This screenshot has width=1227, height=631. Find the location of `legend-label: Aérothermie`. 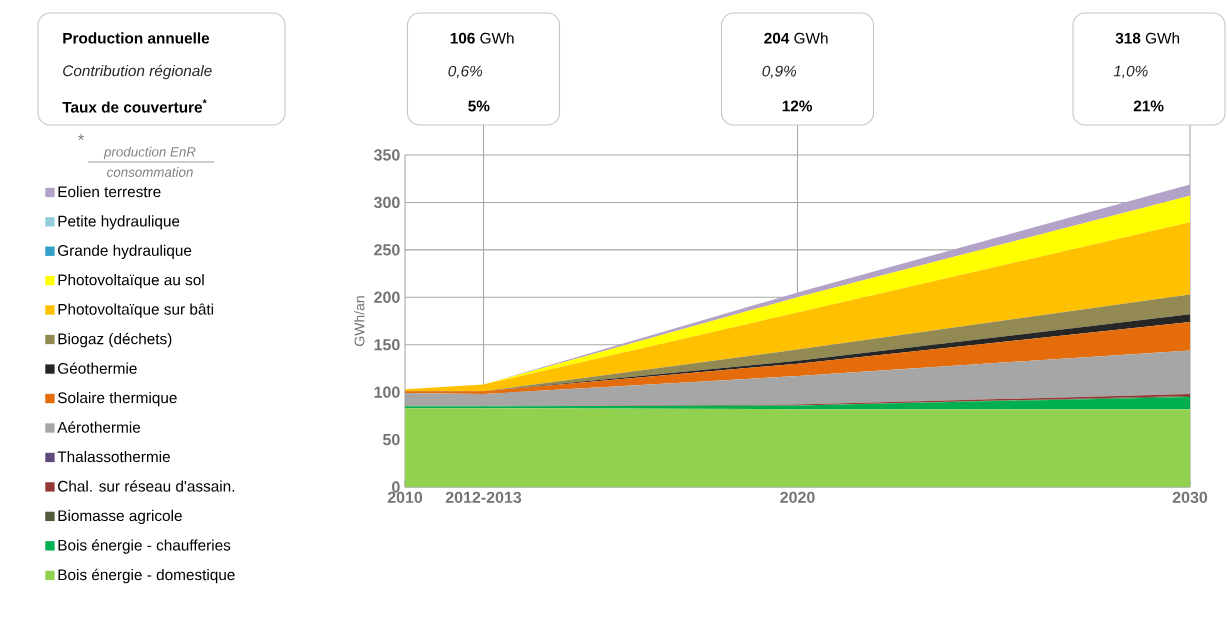

legend-label: Aérothermie is located at coordinates (99, 427).